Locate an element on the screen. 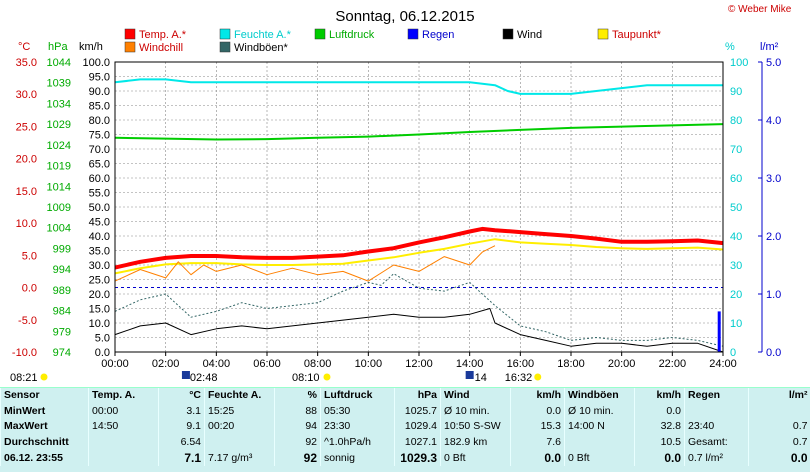 This screenshot has height=472, width=810. legend-swatch-luftdruck is located at coordinates (320, 34).